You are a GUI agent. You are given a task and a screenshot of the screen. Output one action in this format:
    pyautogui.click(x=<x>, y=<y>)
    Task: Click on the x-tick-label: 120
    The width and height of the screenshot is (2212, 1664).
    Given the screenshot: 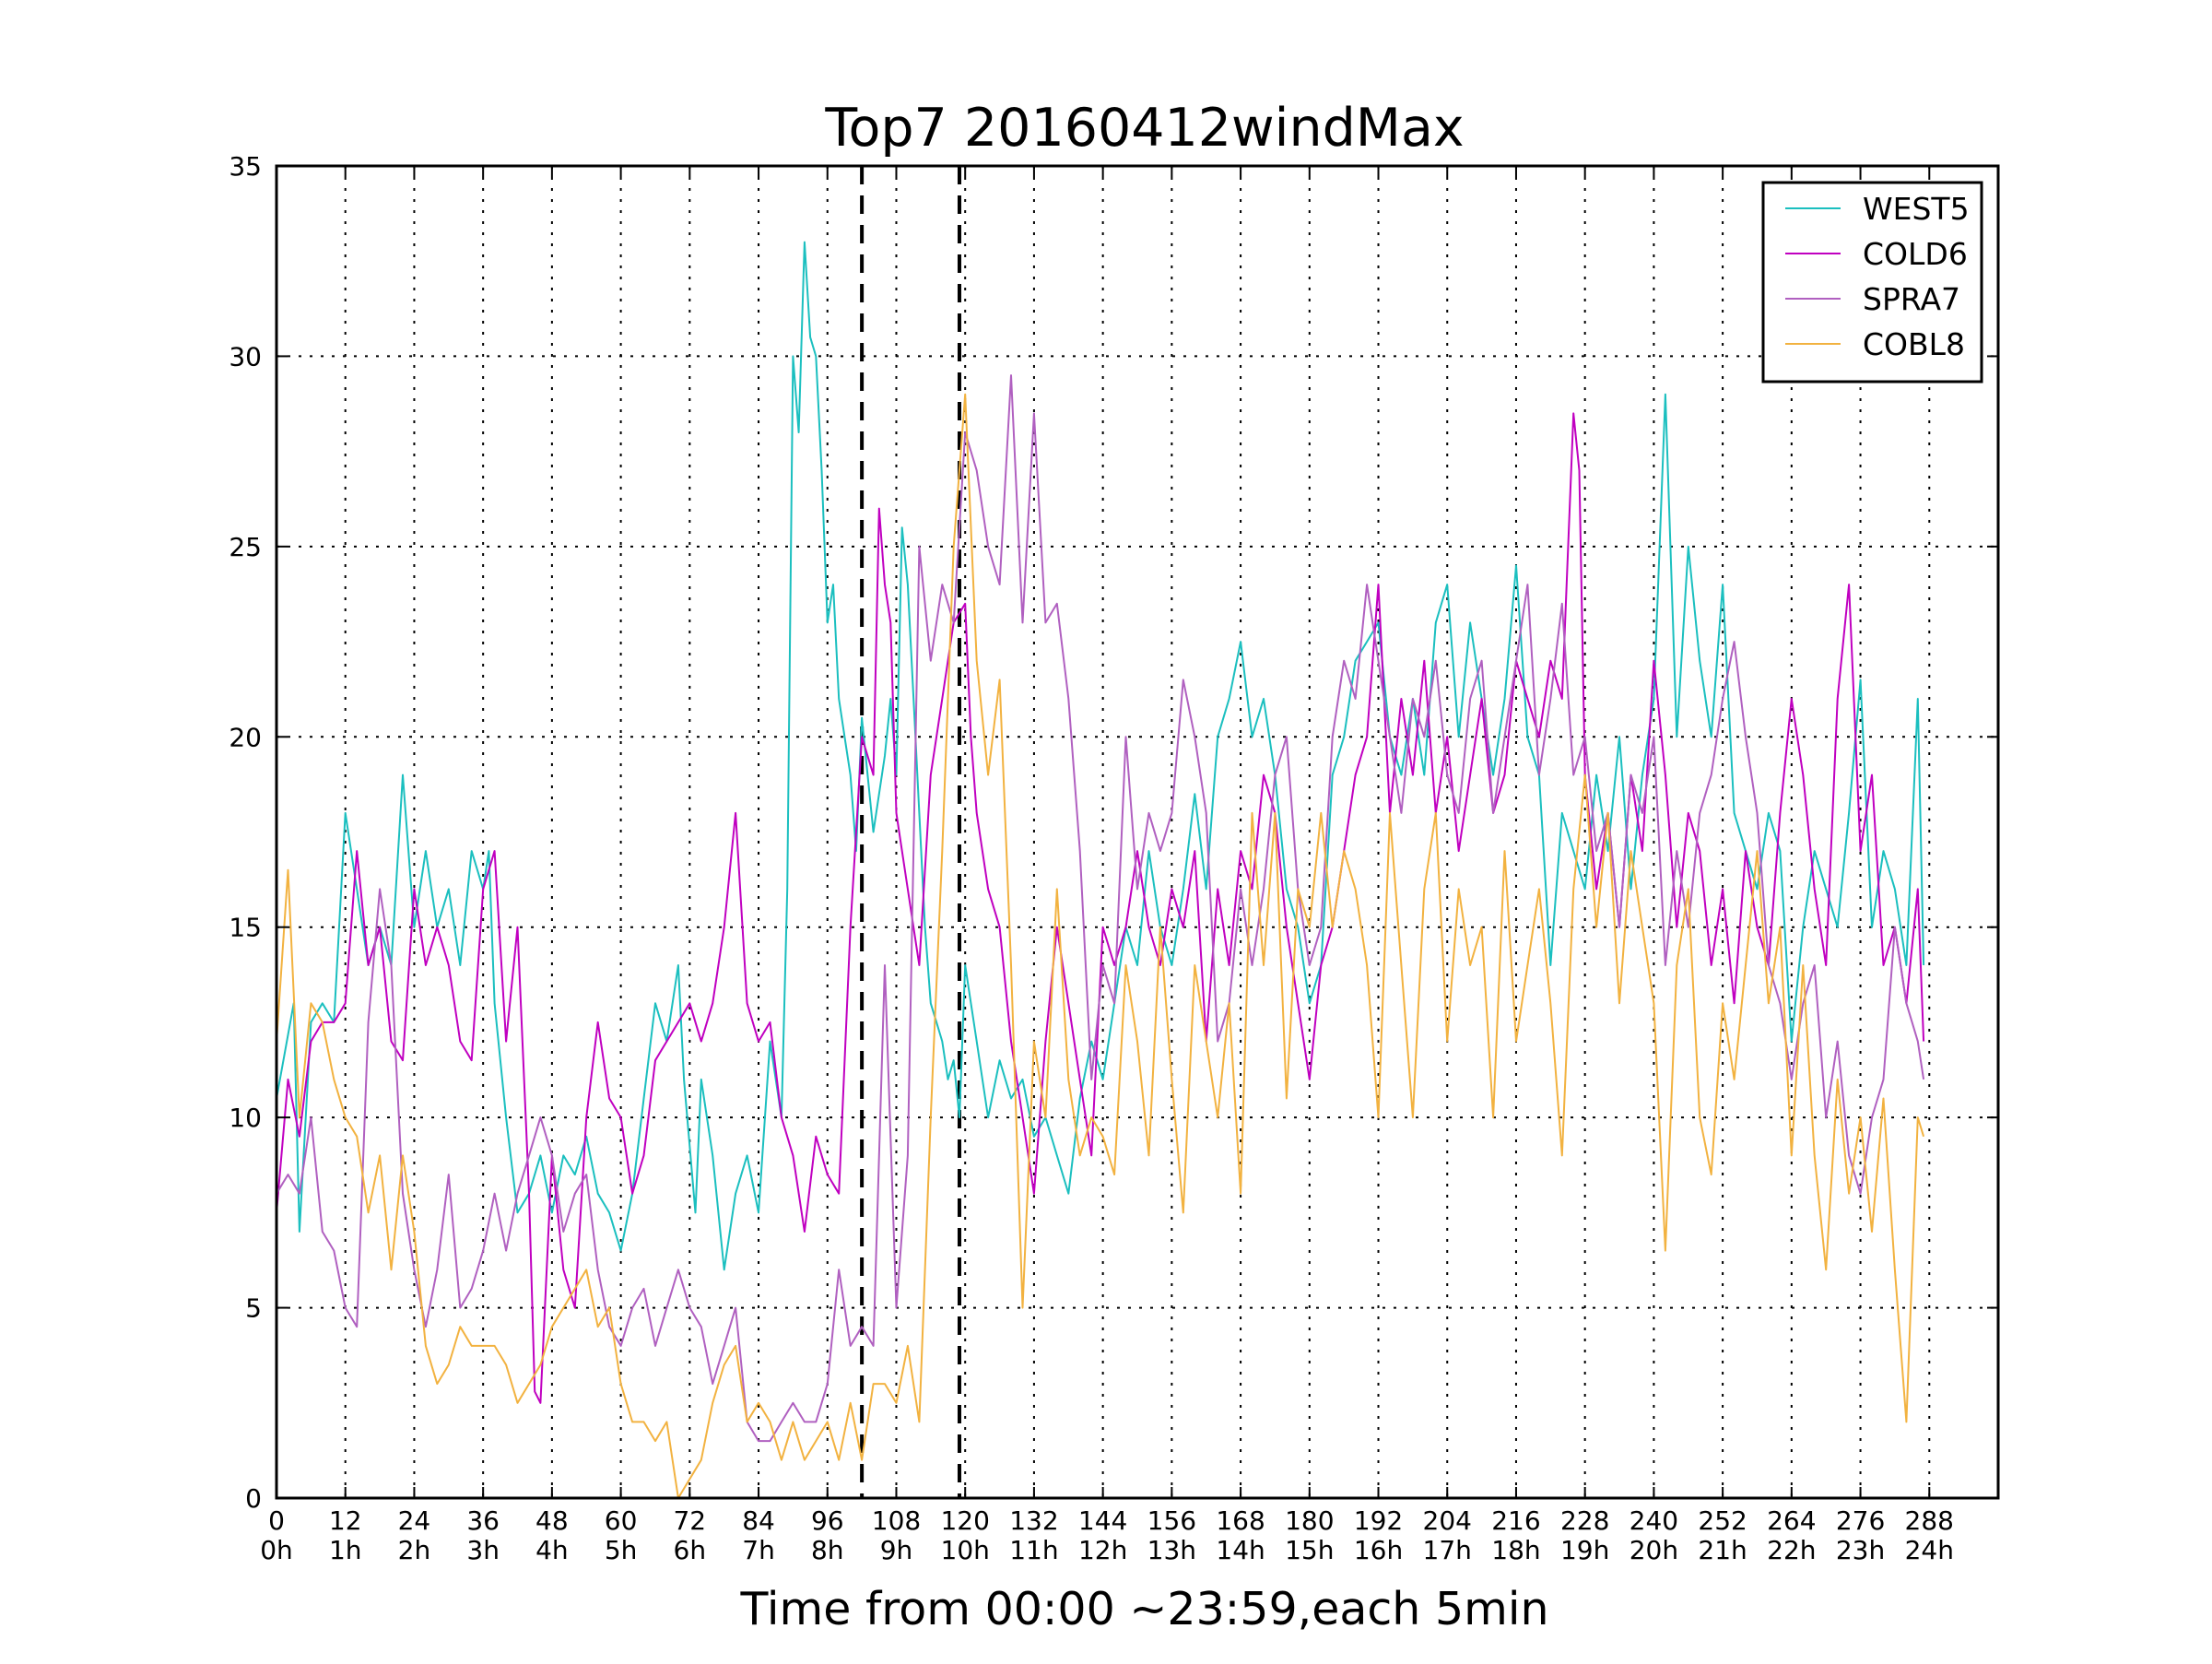 What is the action you would take?
    pyautogui.click(x=964, y=1520)
    